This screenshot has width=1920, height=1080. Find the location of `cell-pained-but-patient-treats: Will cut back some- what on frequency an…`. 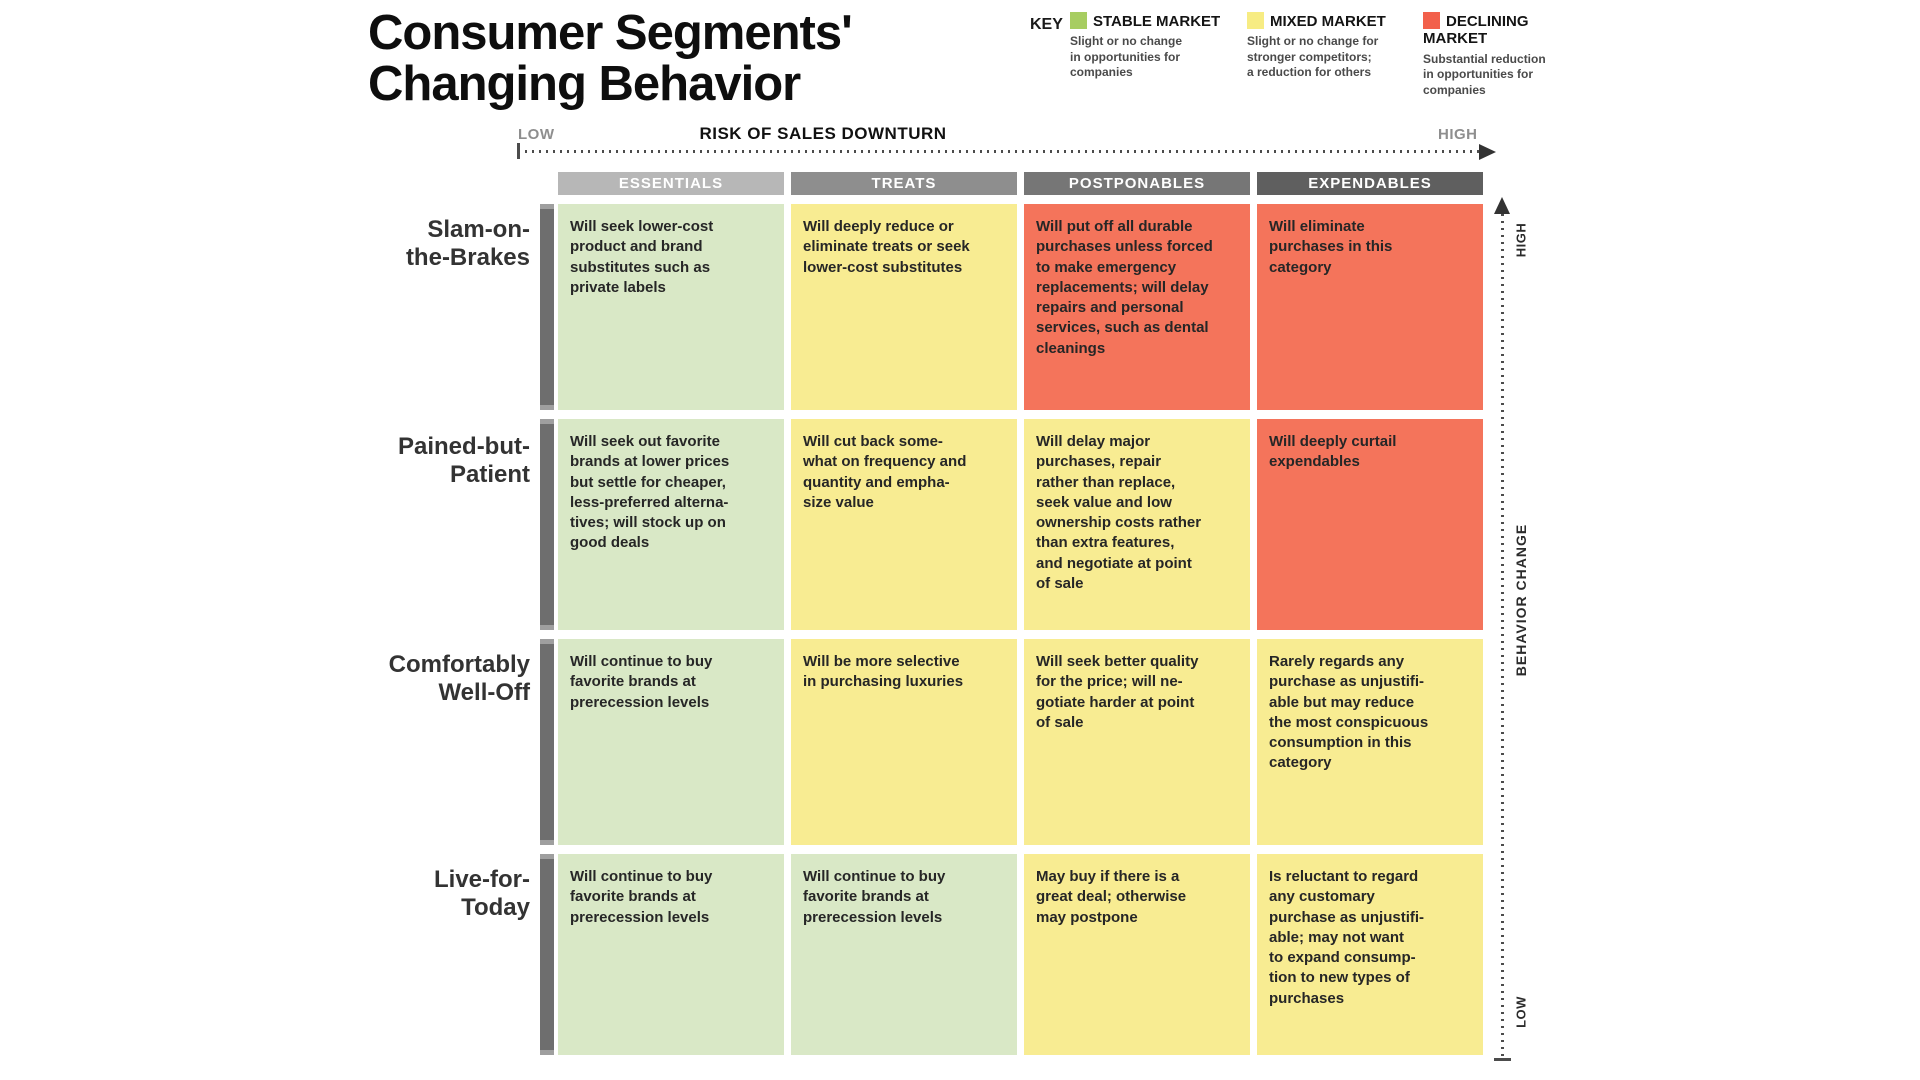

cell-pained-but-patient-treats: Will cut back some- what on frequency an… is located at coordinates (904, 524).